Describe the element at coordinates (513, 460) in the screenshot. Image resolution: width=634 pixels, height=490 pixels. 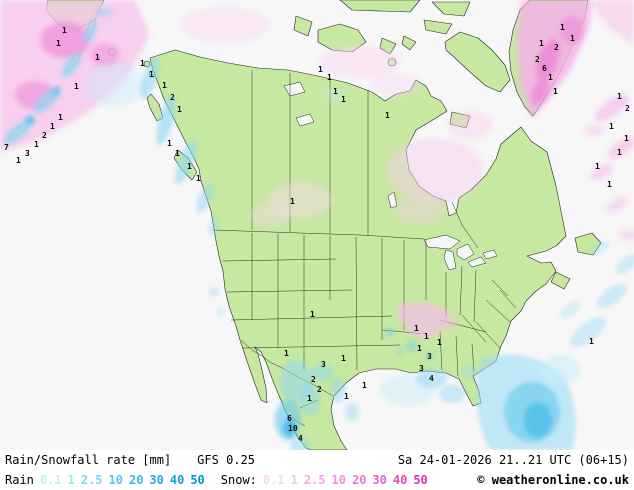
I see `map-datetime: Sa 24-01-2026 21..21 UTC (06+15)` at that location.